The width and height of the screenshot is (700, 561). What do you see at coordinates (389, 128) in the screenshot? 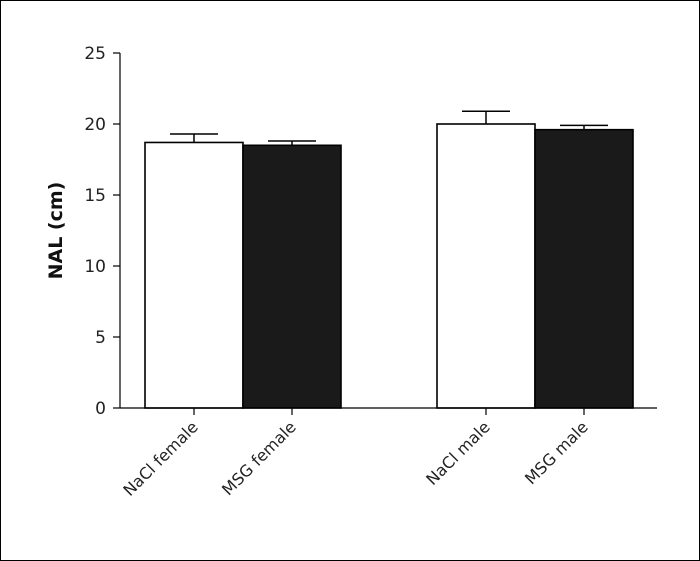
I see `error-bars-group` at bounding box center [389, 128].